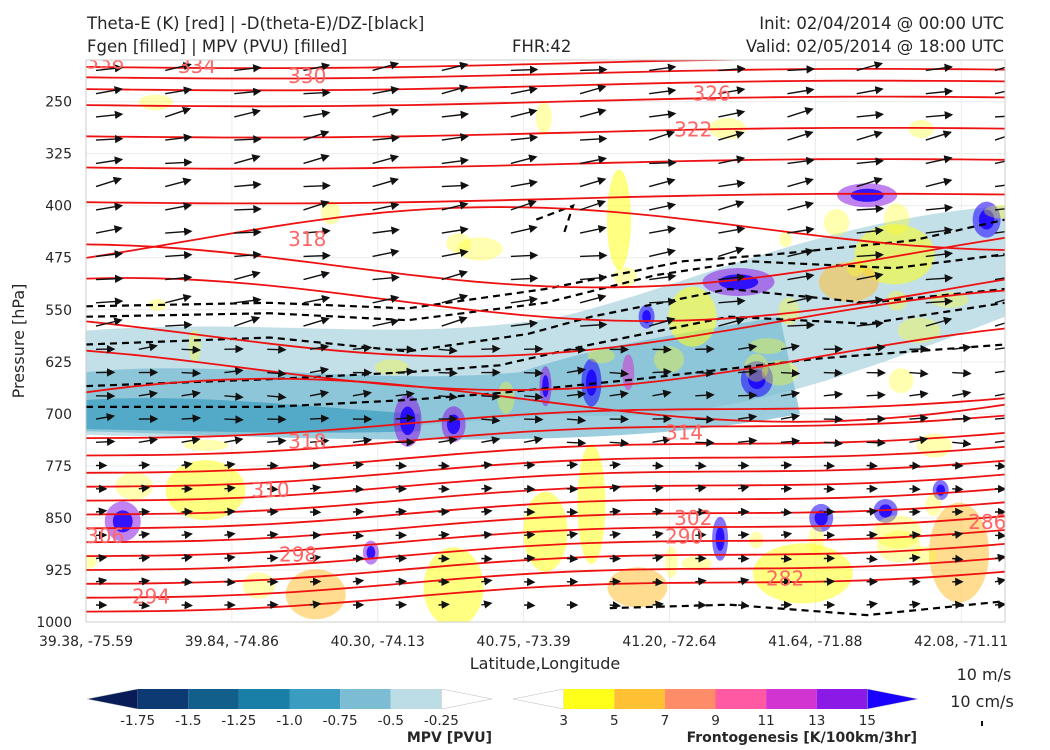 The image size is (1050, 750). What do you see at coordinates (58, 259) in the screenshot?
I see `y-tick-label: 475` at bounding box center [58, 259].